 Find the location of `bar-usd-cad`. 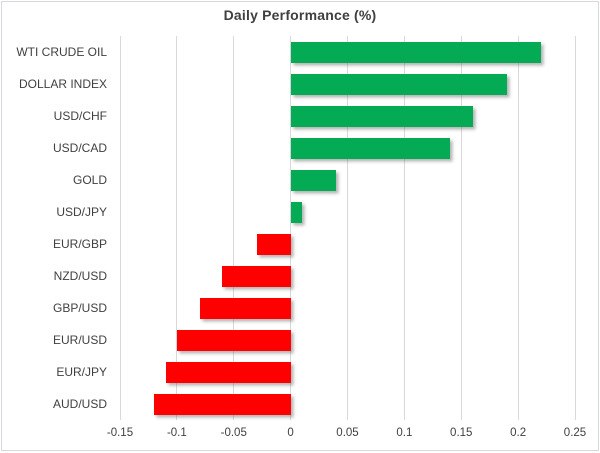

bar-usd-cad is located at coordinates (370, 148).